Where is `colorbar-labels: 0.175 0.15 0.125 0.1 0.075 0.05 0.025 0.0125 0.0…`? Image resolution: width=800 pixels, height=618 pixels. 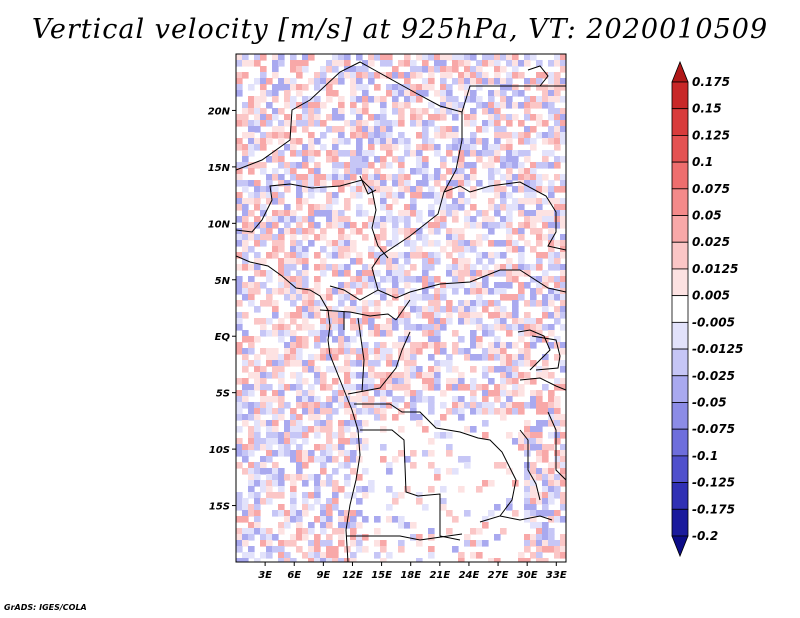 colorbar-labels: 0.175 0.15 0.125 0.1 0.075 0.05 0.025 0.0125 0.0… is located at coordinates (717, 309).